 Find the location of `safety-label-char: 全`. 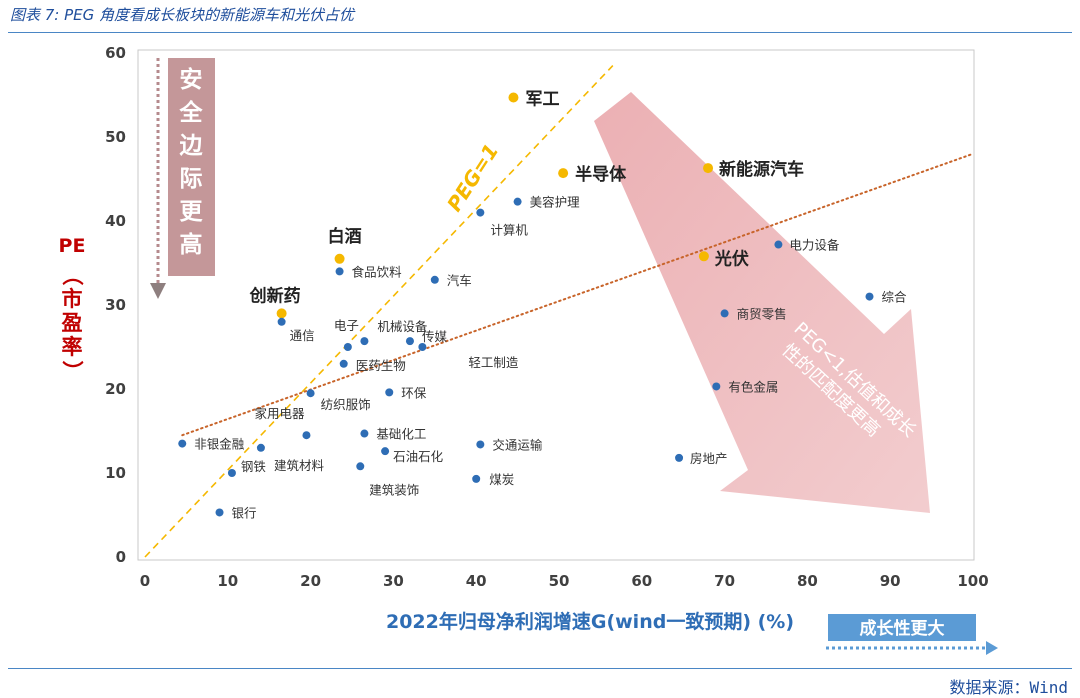

safety-label-char: 全 is located at coordinates (191, 112).